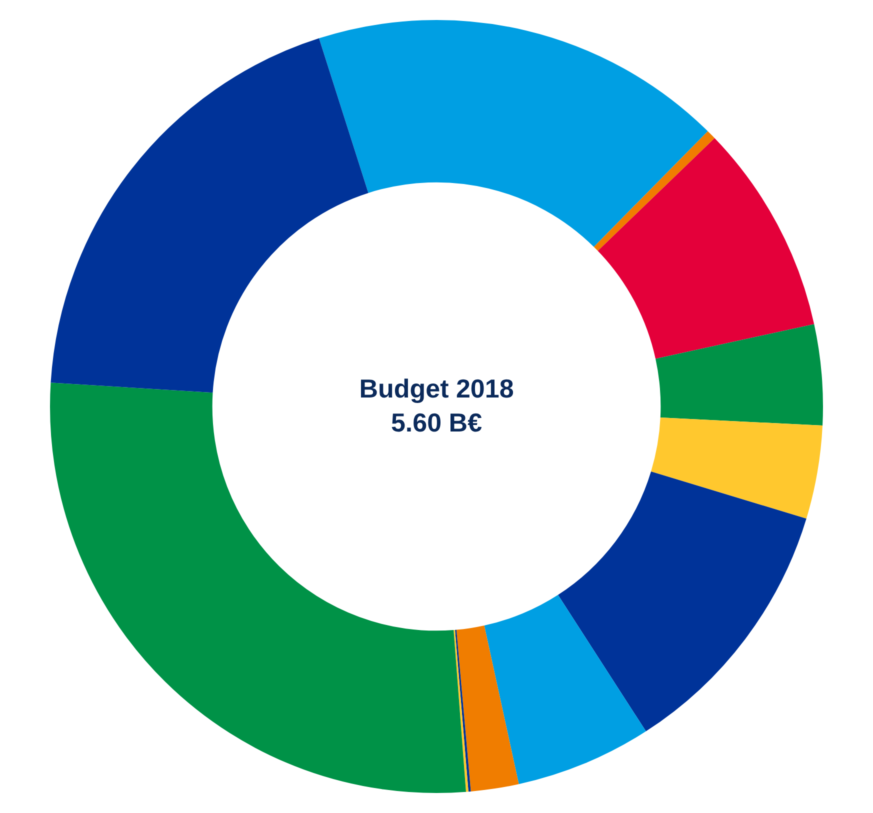 The width and height of the screenshot is (873, 813). What do you see at coordinates (436, 423) in the screenshot?
I see `text: 5.60 B€` at bounding box center [436, 423].